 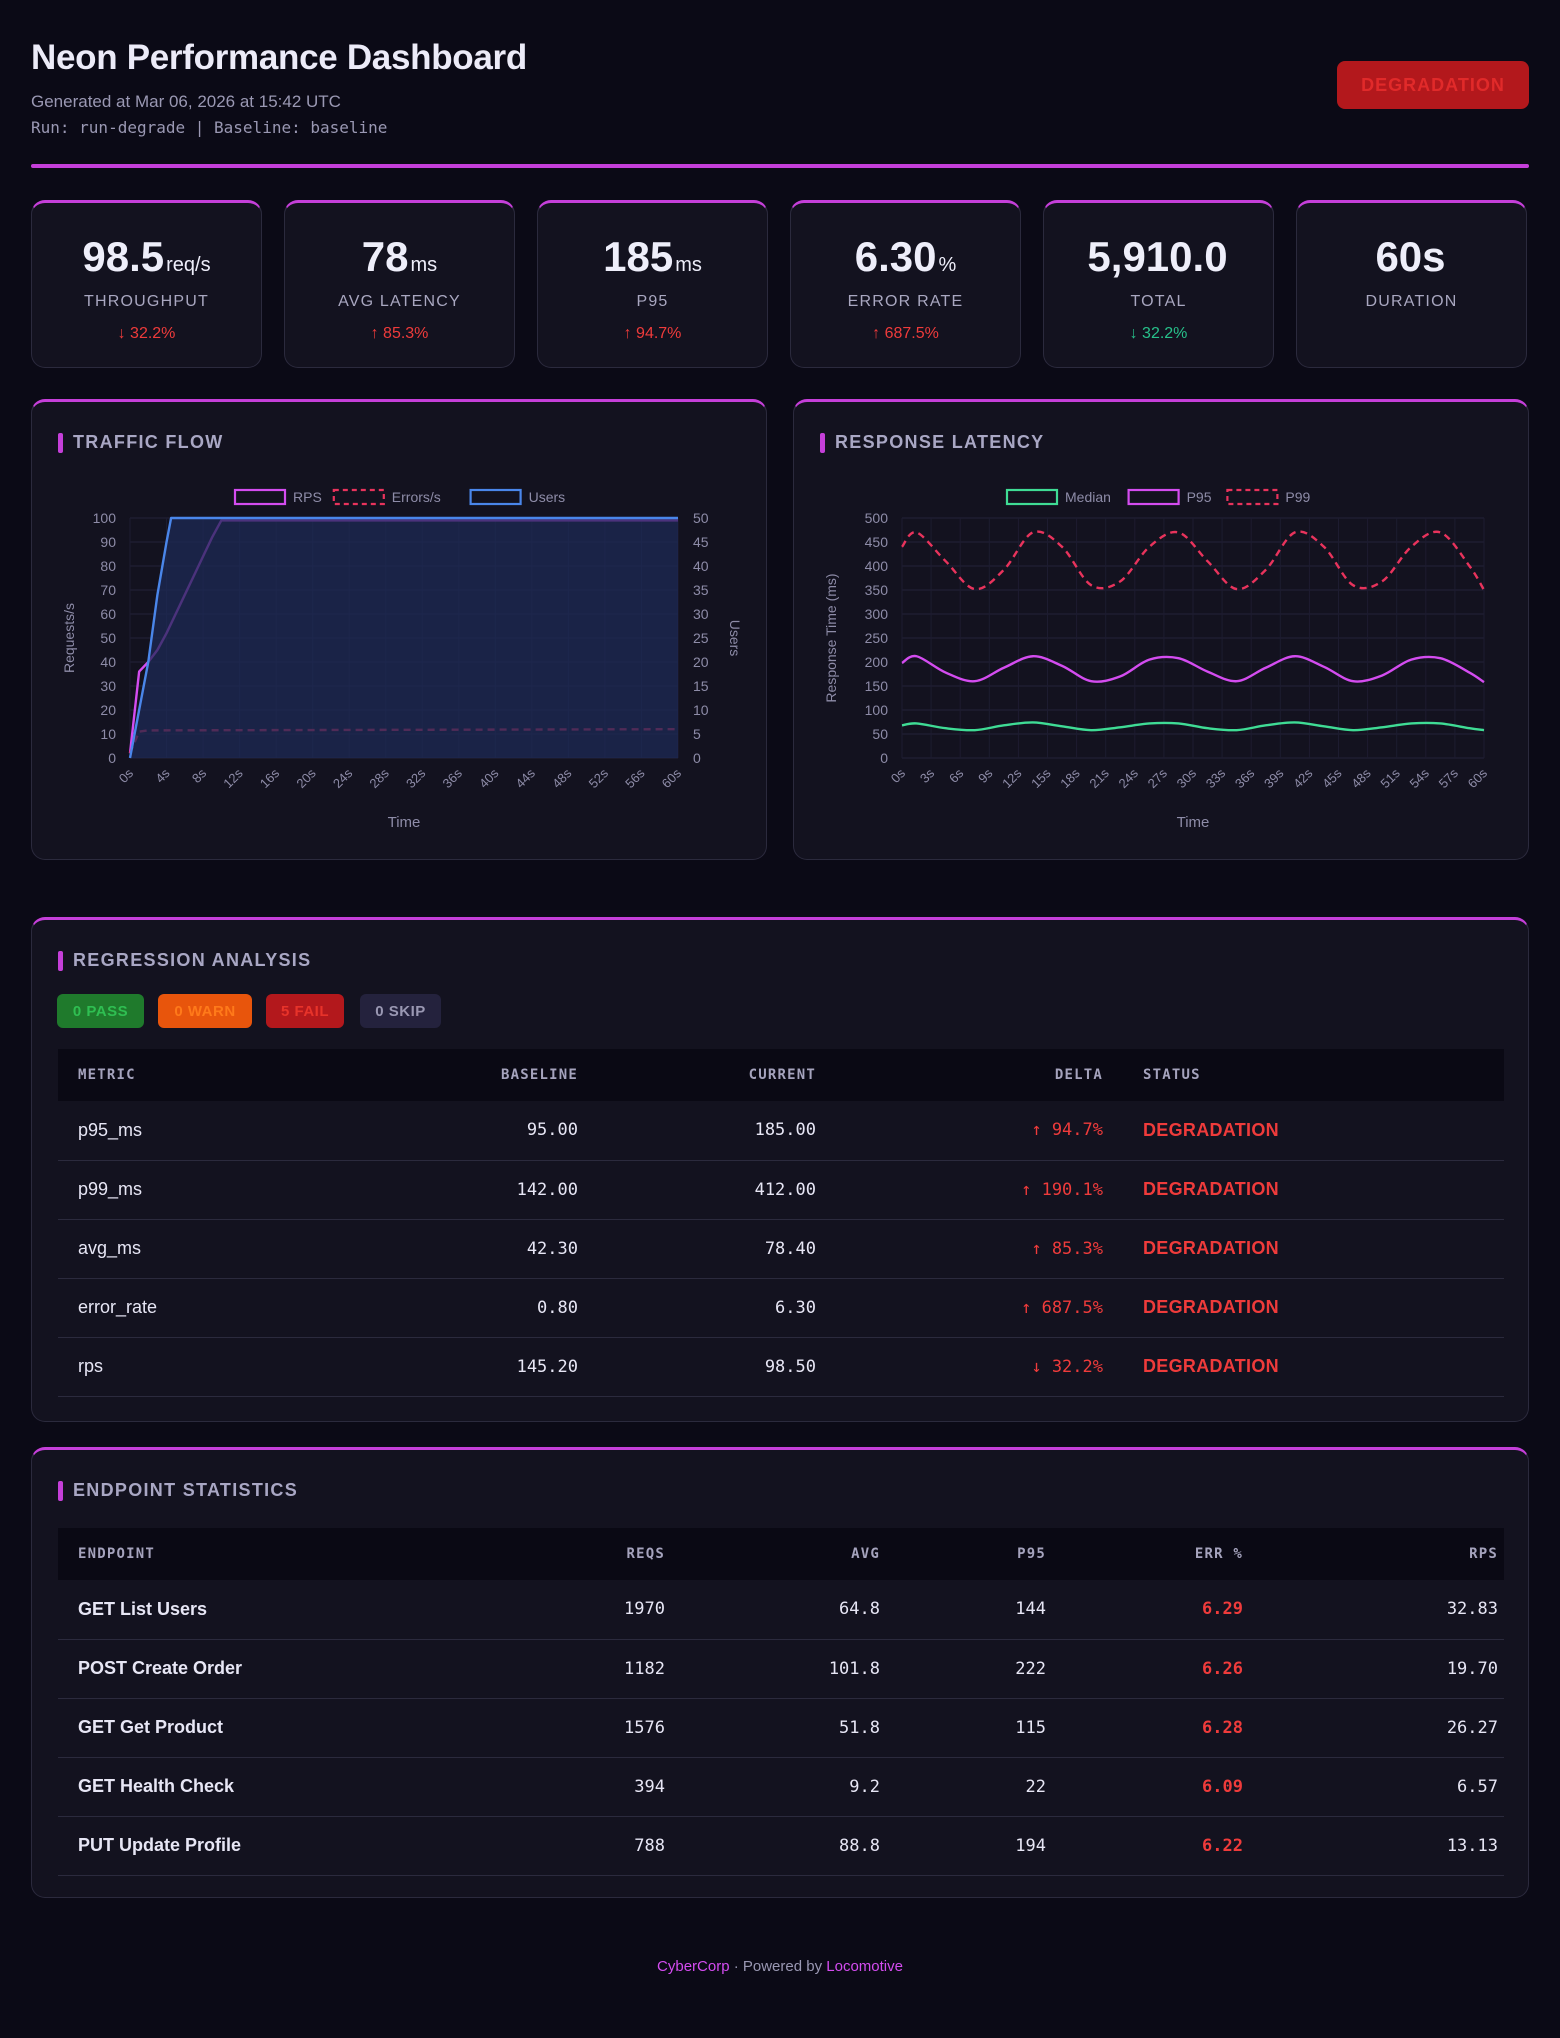 I want to click on cell-delta: ↑ 85.3%, so click(x=959, y=1249).